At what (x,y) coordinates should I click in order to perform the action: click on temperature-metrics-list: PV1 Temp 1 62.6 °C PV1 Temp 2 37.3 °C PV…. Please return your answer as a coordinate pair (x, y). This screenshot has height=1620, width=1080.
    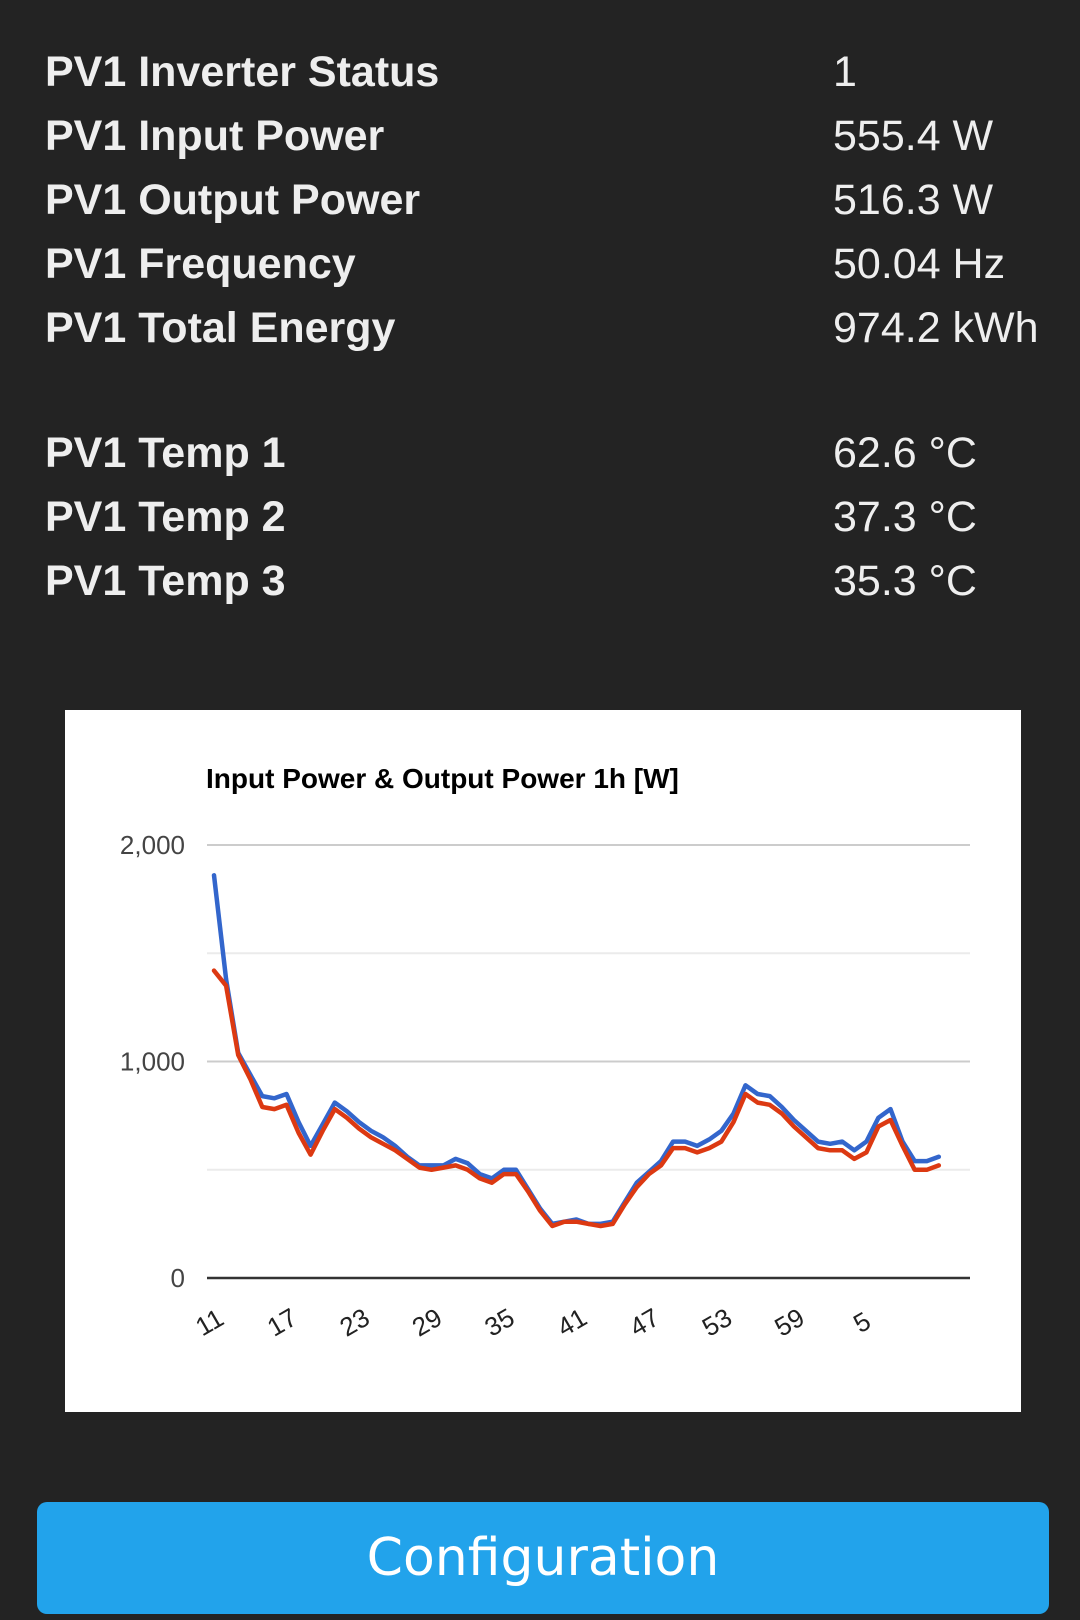
    Looking at the image, I should click on (555, 519).